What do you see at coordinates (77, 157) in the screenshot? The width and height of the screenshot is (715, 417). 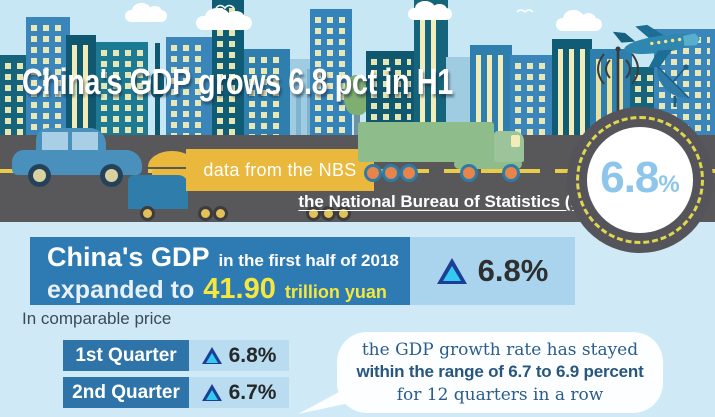 I see `car-illustration` at bounding box center [77, 157].